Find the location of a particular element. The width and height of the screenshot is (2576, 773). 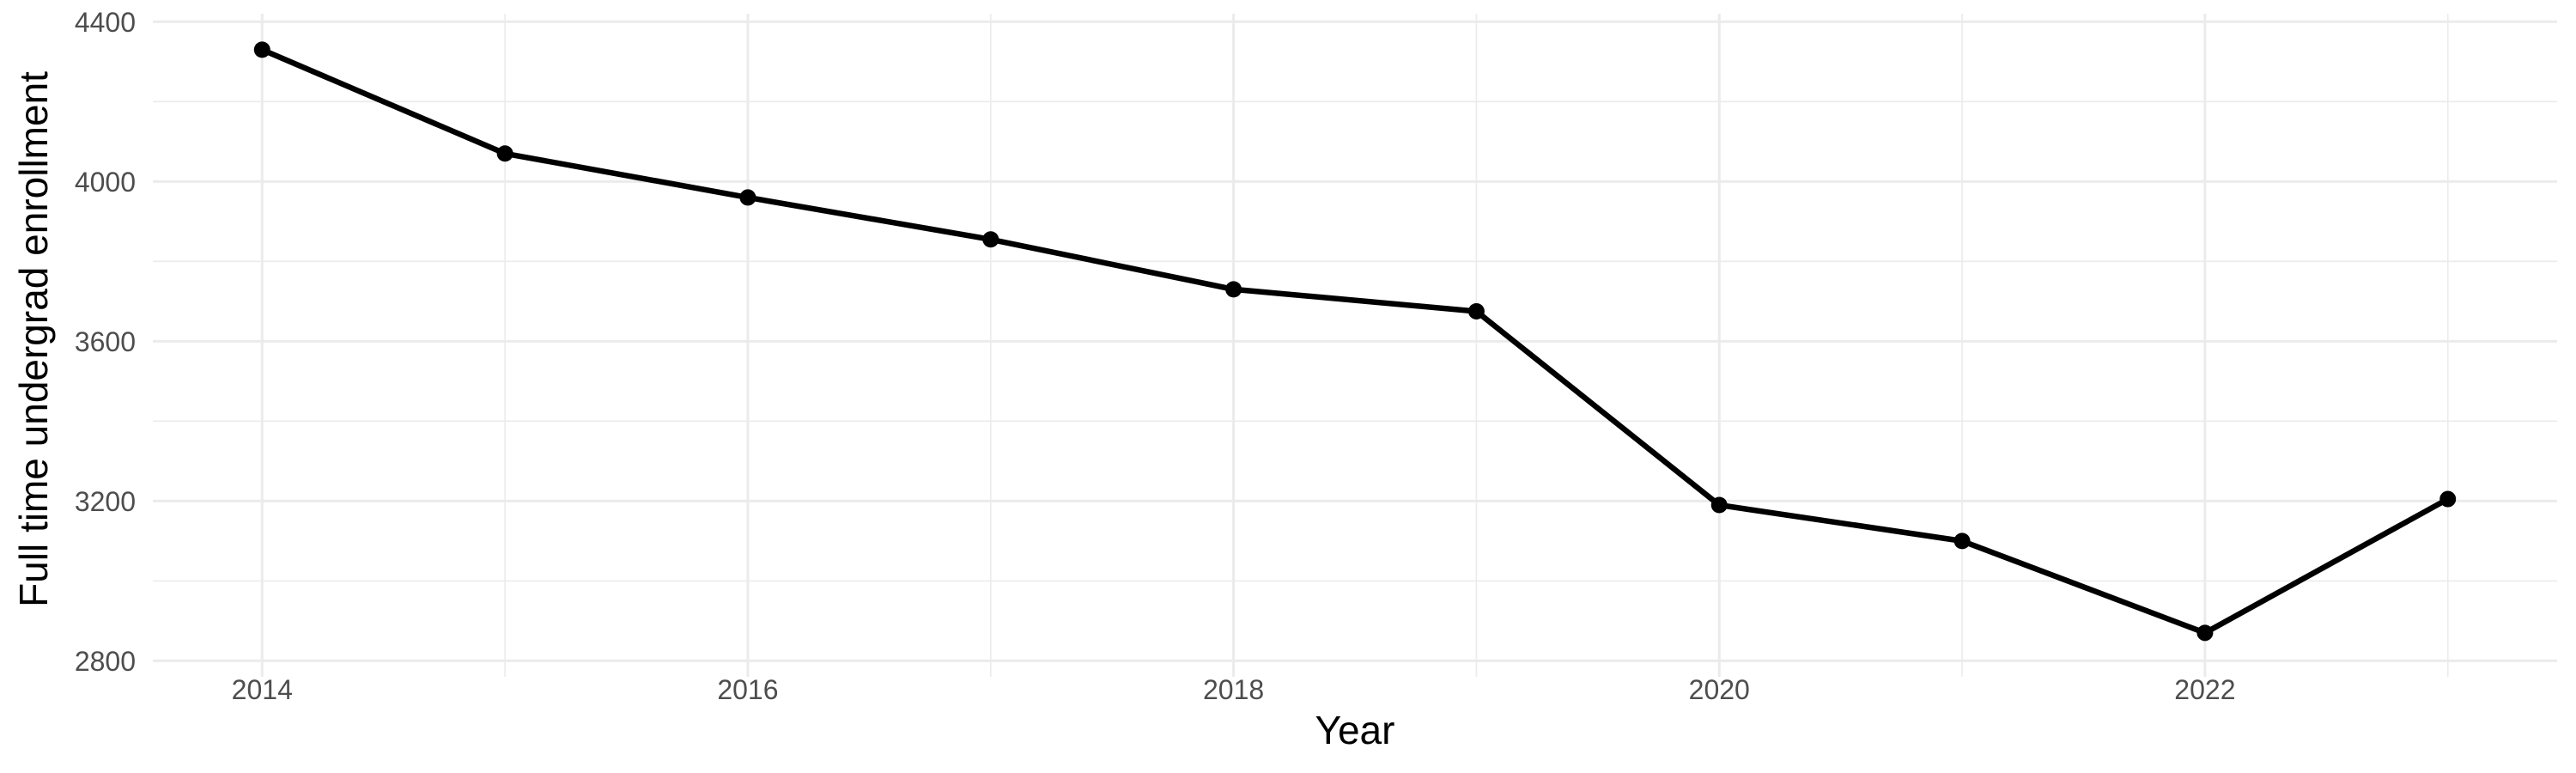

y-tick-label: 4400 is located at coordinates (106, 22).